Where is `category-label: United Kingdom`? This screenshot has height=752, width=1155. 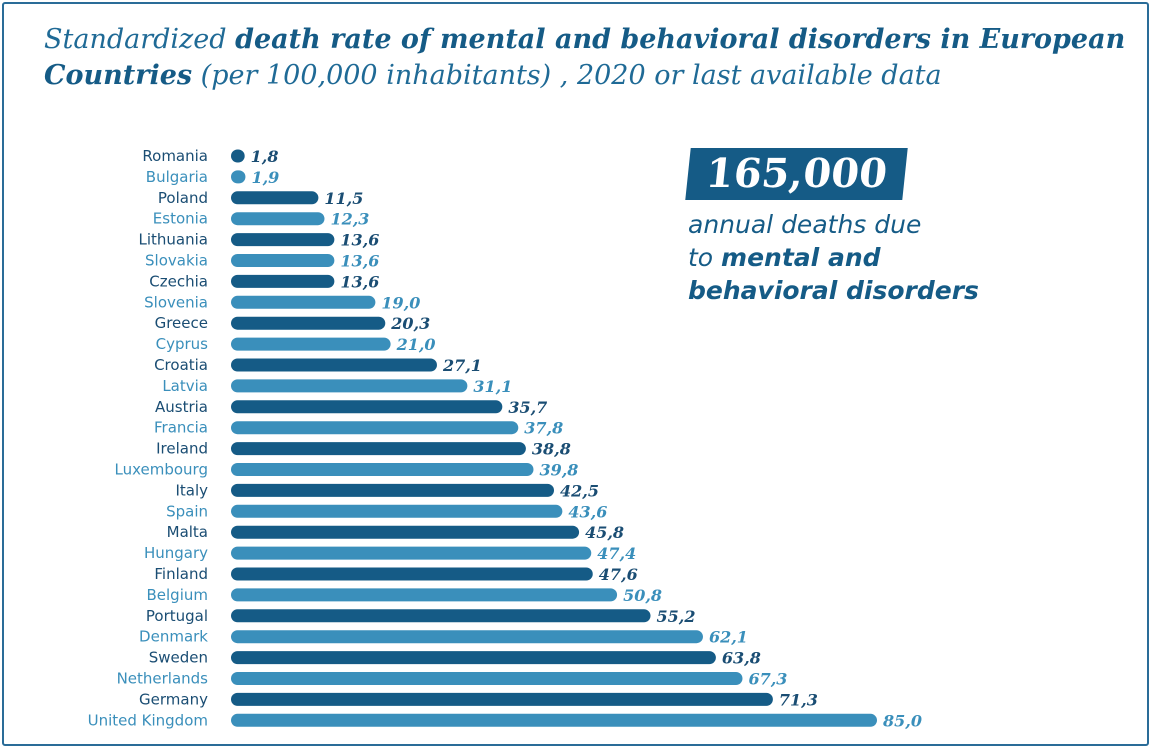 category-label: United Kingdom is located at coordinates (148, 720).